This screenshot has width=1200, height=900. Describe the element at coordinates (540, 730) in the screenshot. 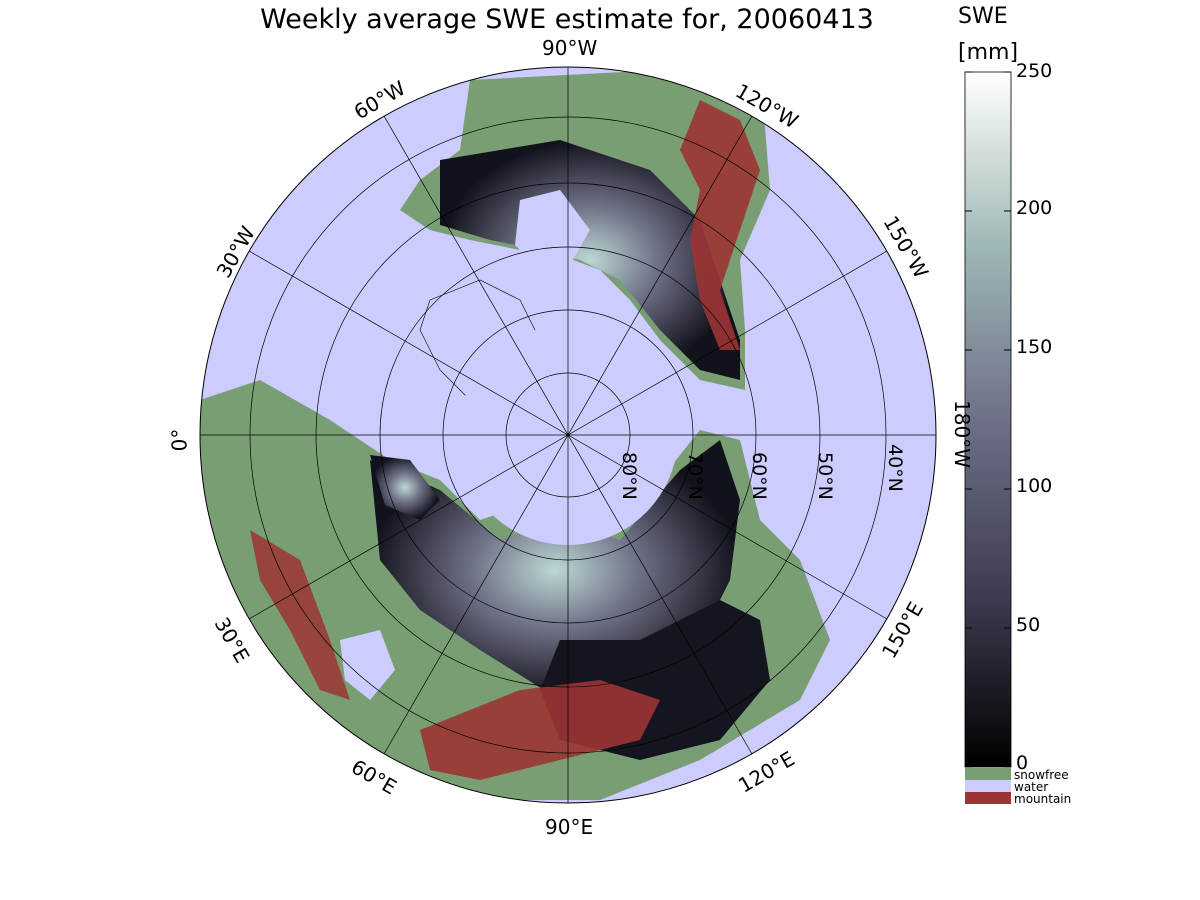

I see `asian-mountains` at that location.